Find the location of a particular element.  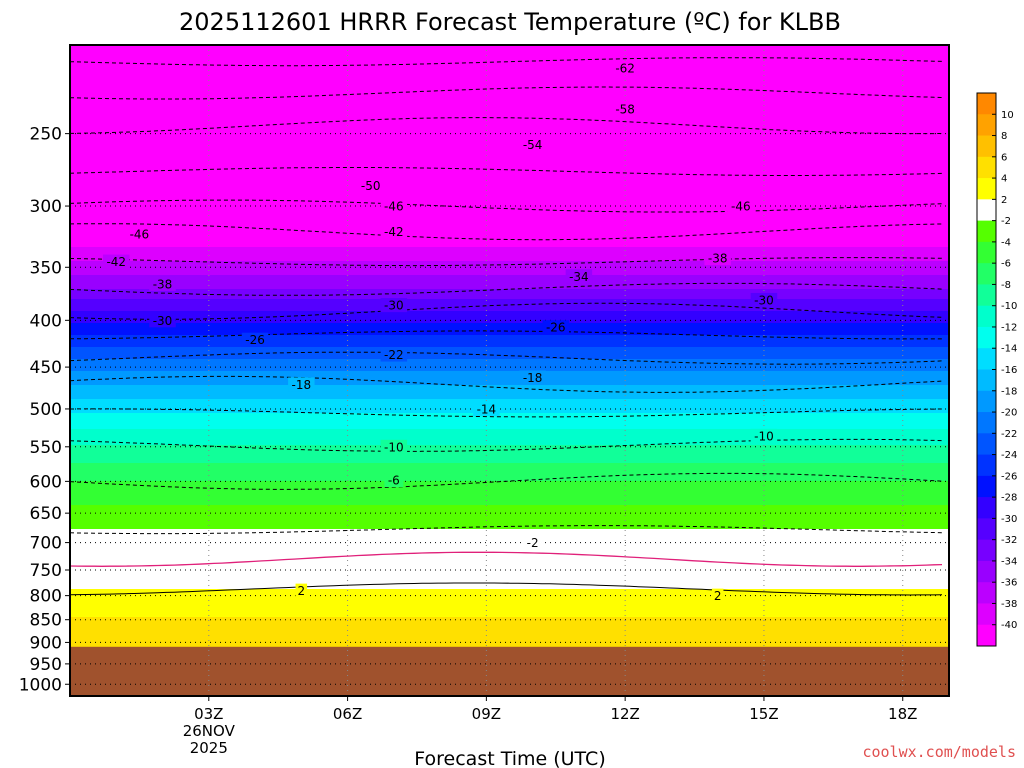

y-tick-label: 500 is located at coordinates (46, 410).